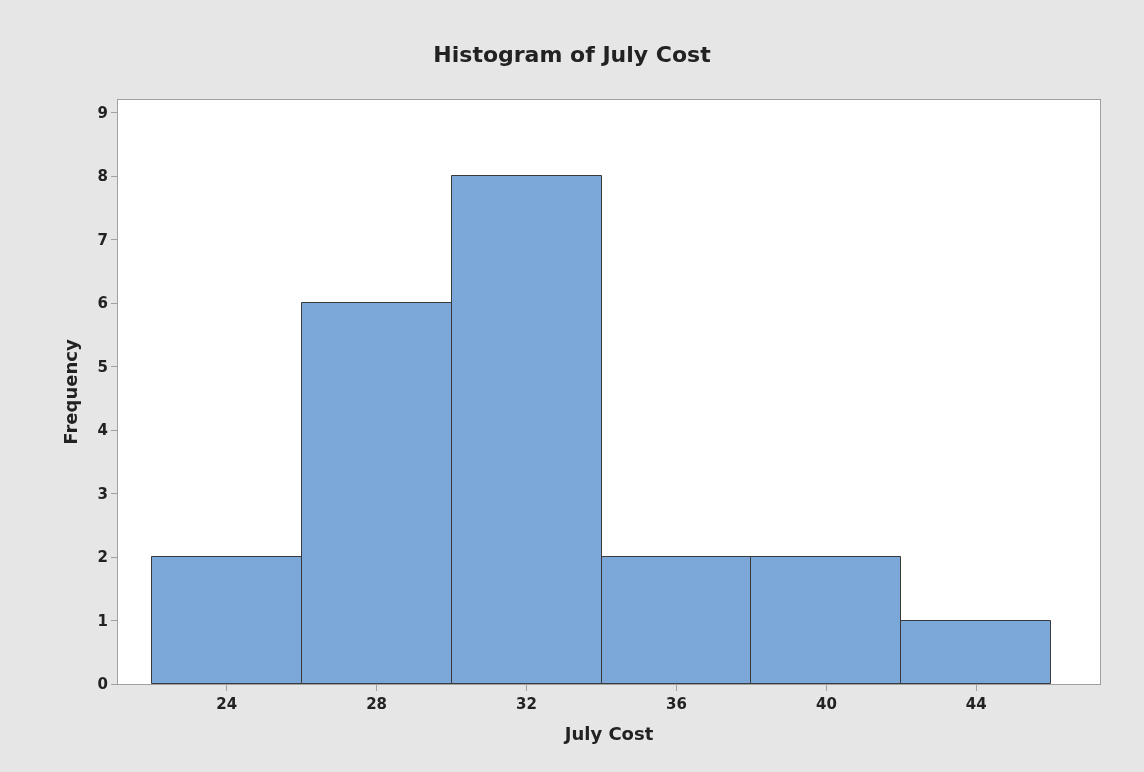 This screenshot has height=772, width=1144. Describe the element at coordinates (102, 430) in the screenshot. I see `y-tick-label: 4` at that location.